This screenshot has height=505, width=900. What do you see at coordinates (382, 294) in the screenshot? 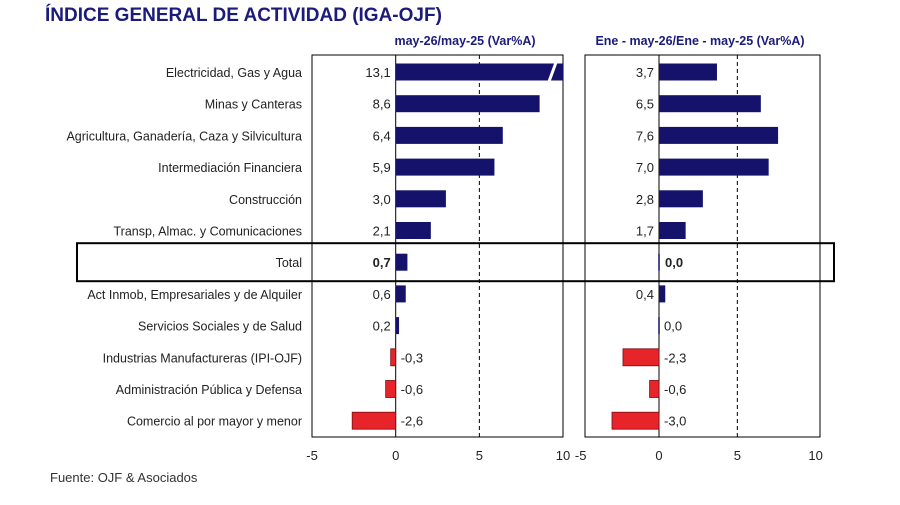
I see `data-label: 0,6` at bounding box center [382, 294].